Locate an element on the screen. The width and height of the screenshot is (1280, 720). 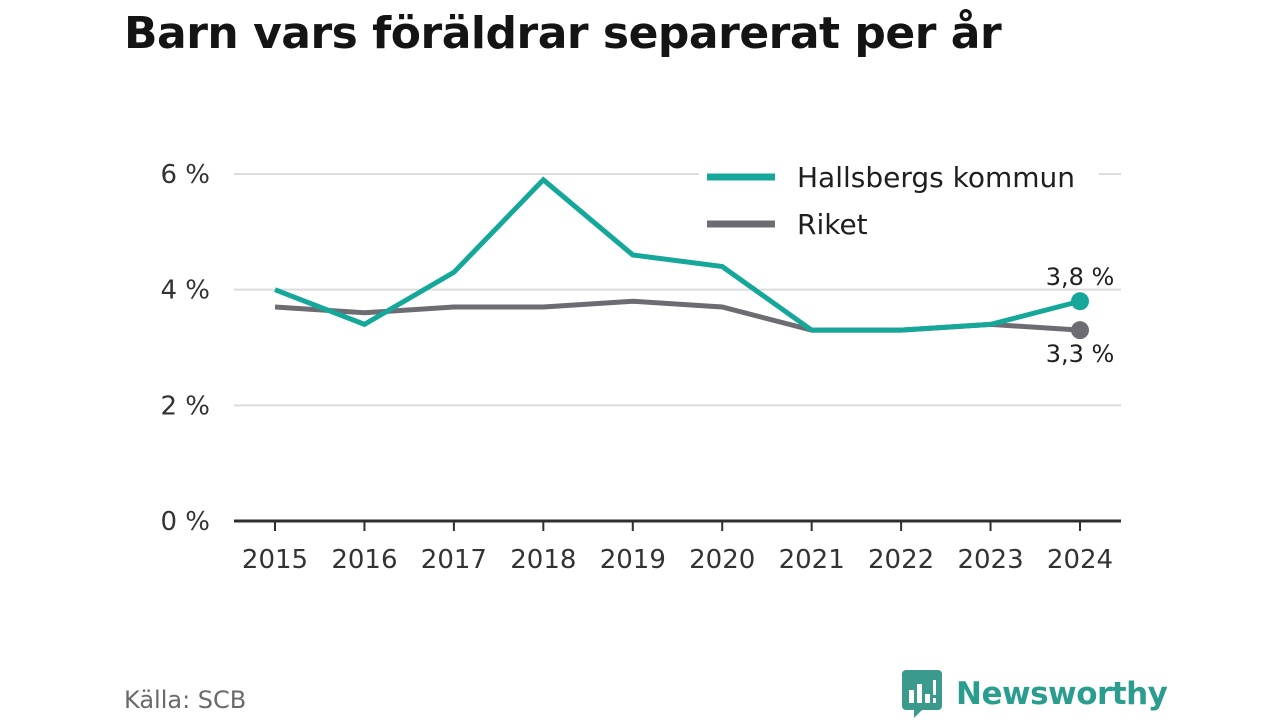
source-note: Källa: SCB is located at coordinates (185, 700).